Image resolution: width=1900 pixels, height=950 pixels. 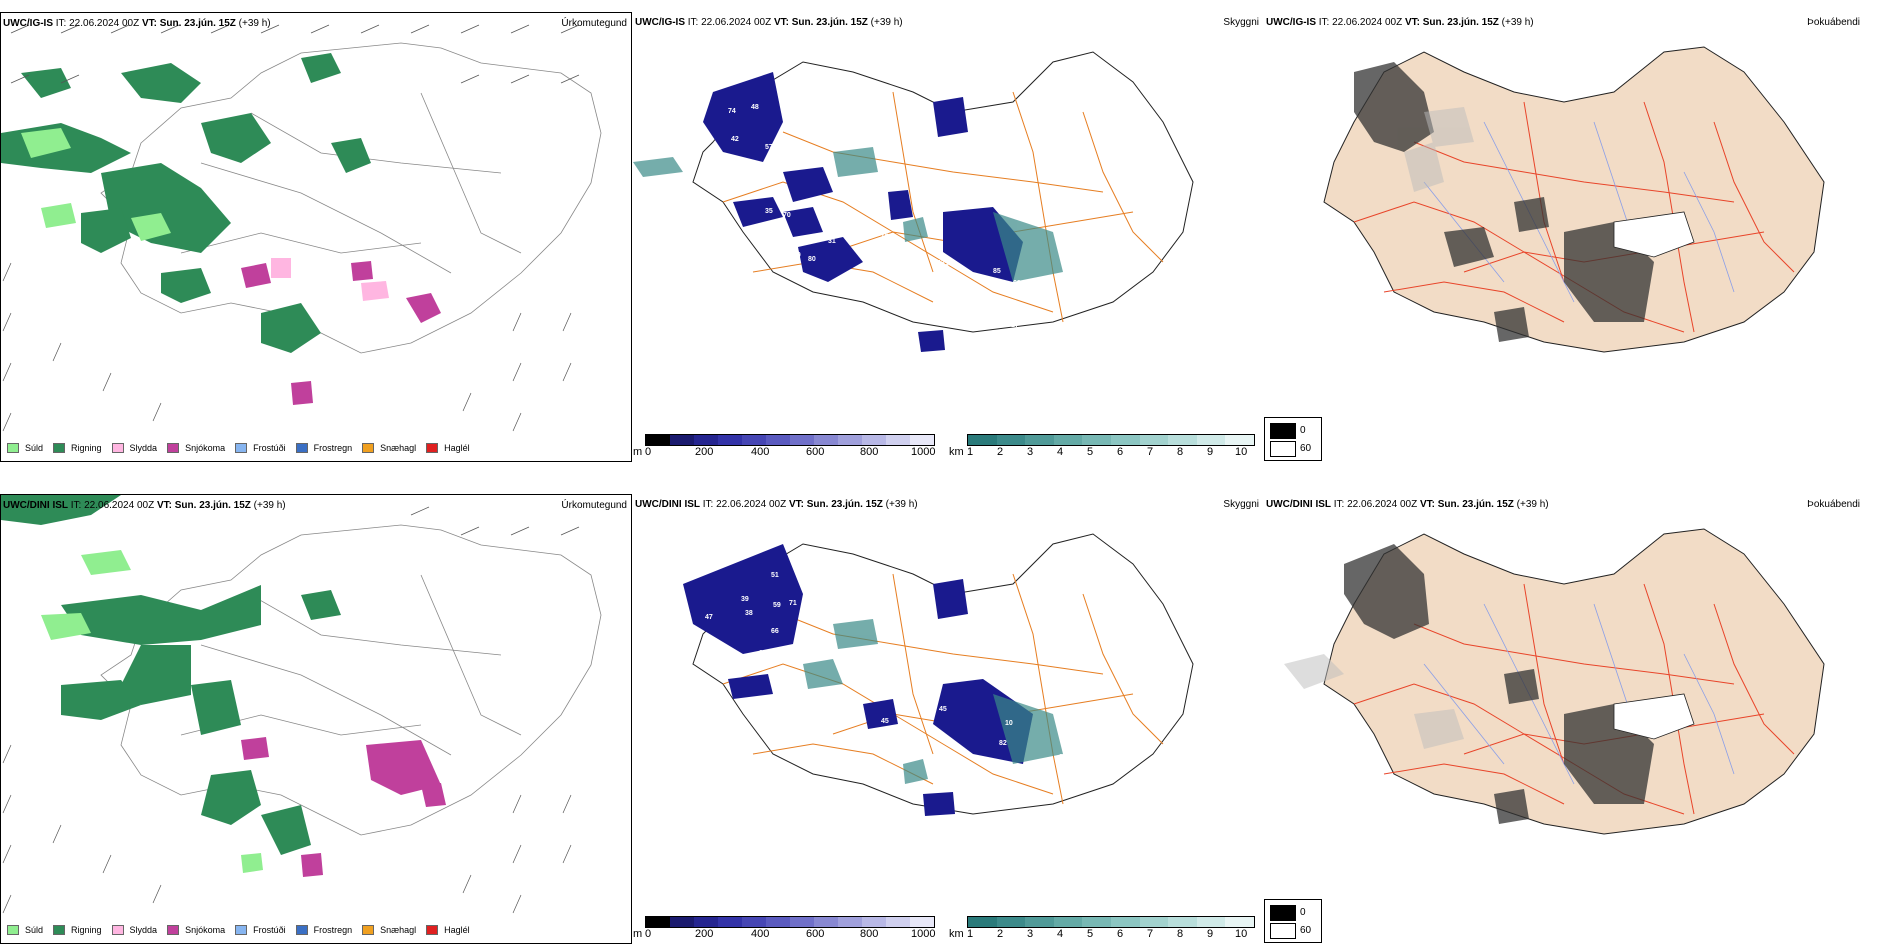 I want to click on panel-variable-right-row1: Þokuábendi, so click(x=1833, y=22).